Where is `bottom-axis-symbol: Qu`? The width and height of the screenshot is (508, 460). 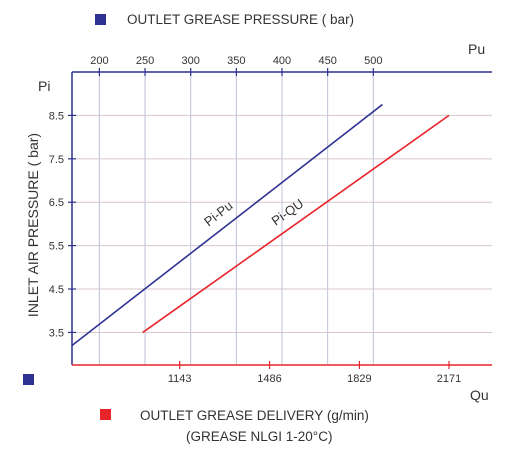 bottom-axis-symbol: Qu is located at coordinates (479, 395).